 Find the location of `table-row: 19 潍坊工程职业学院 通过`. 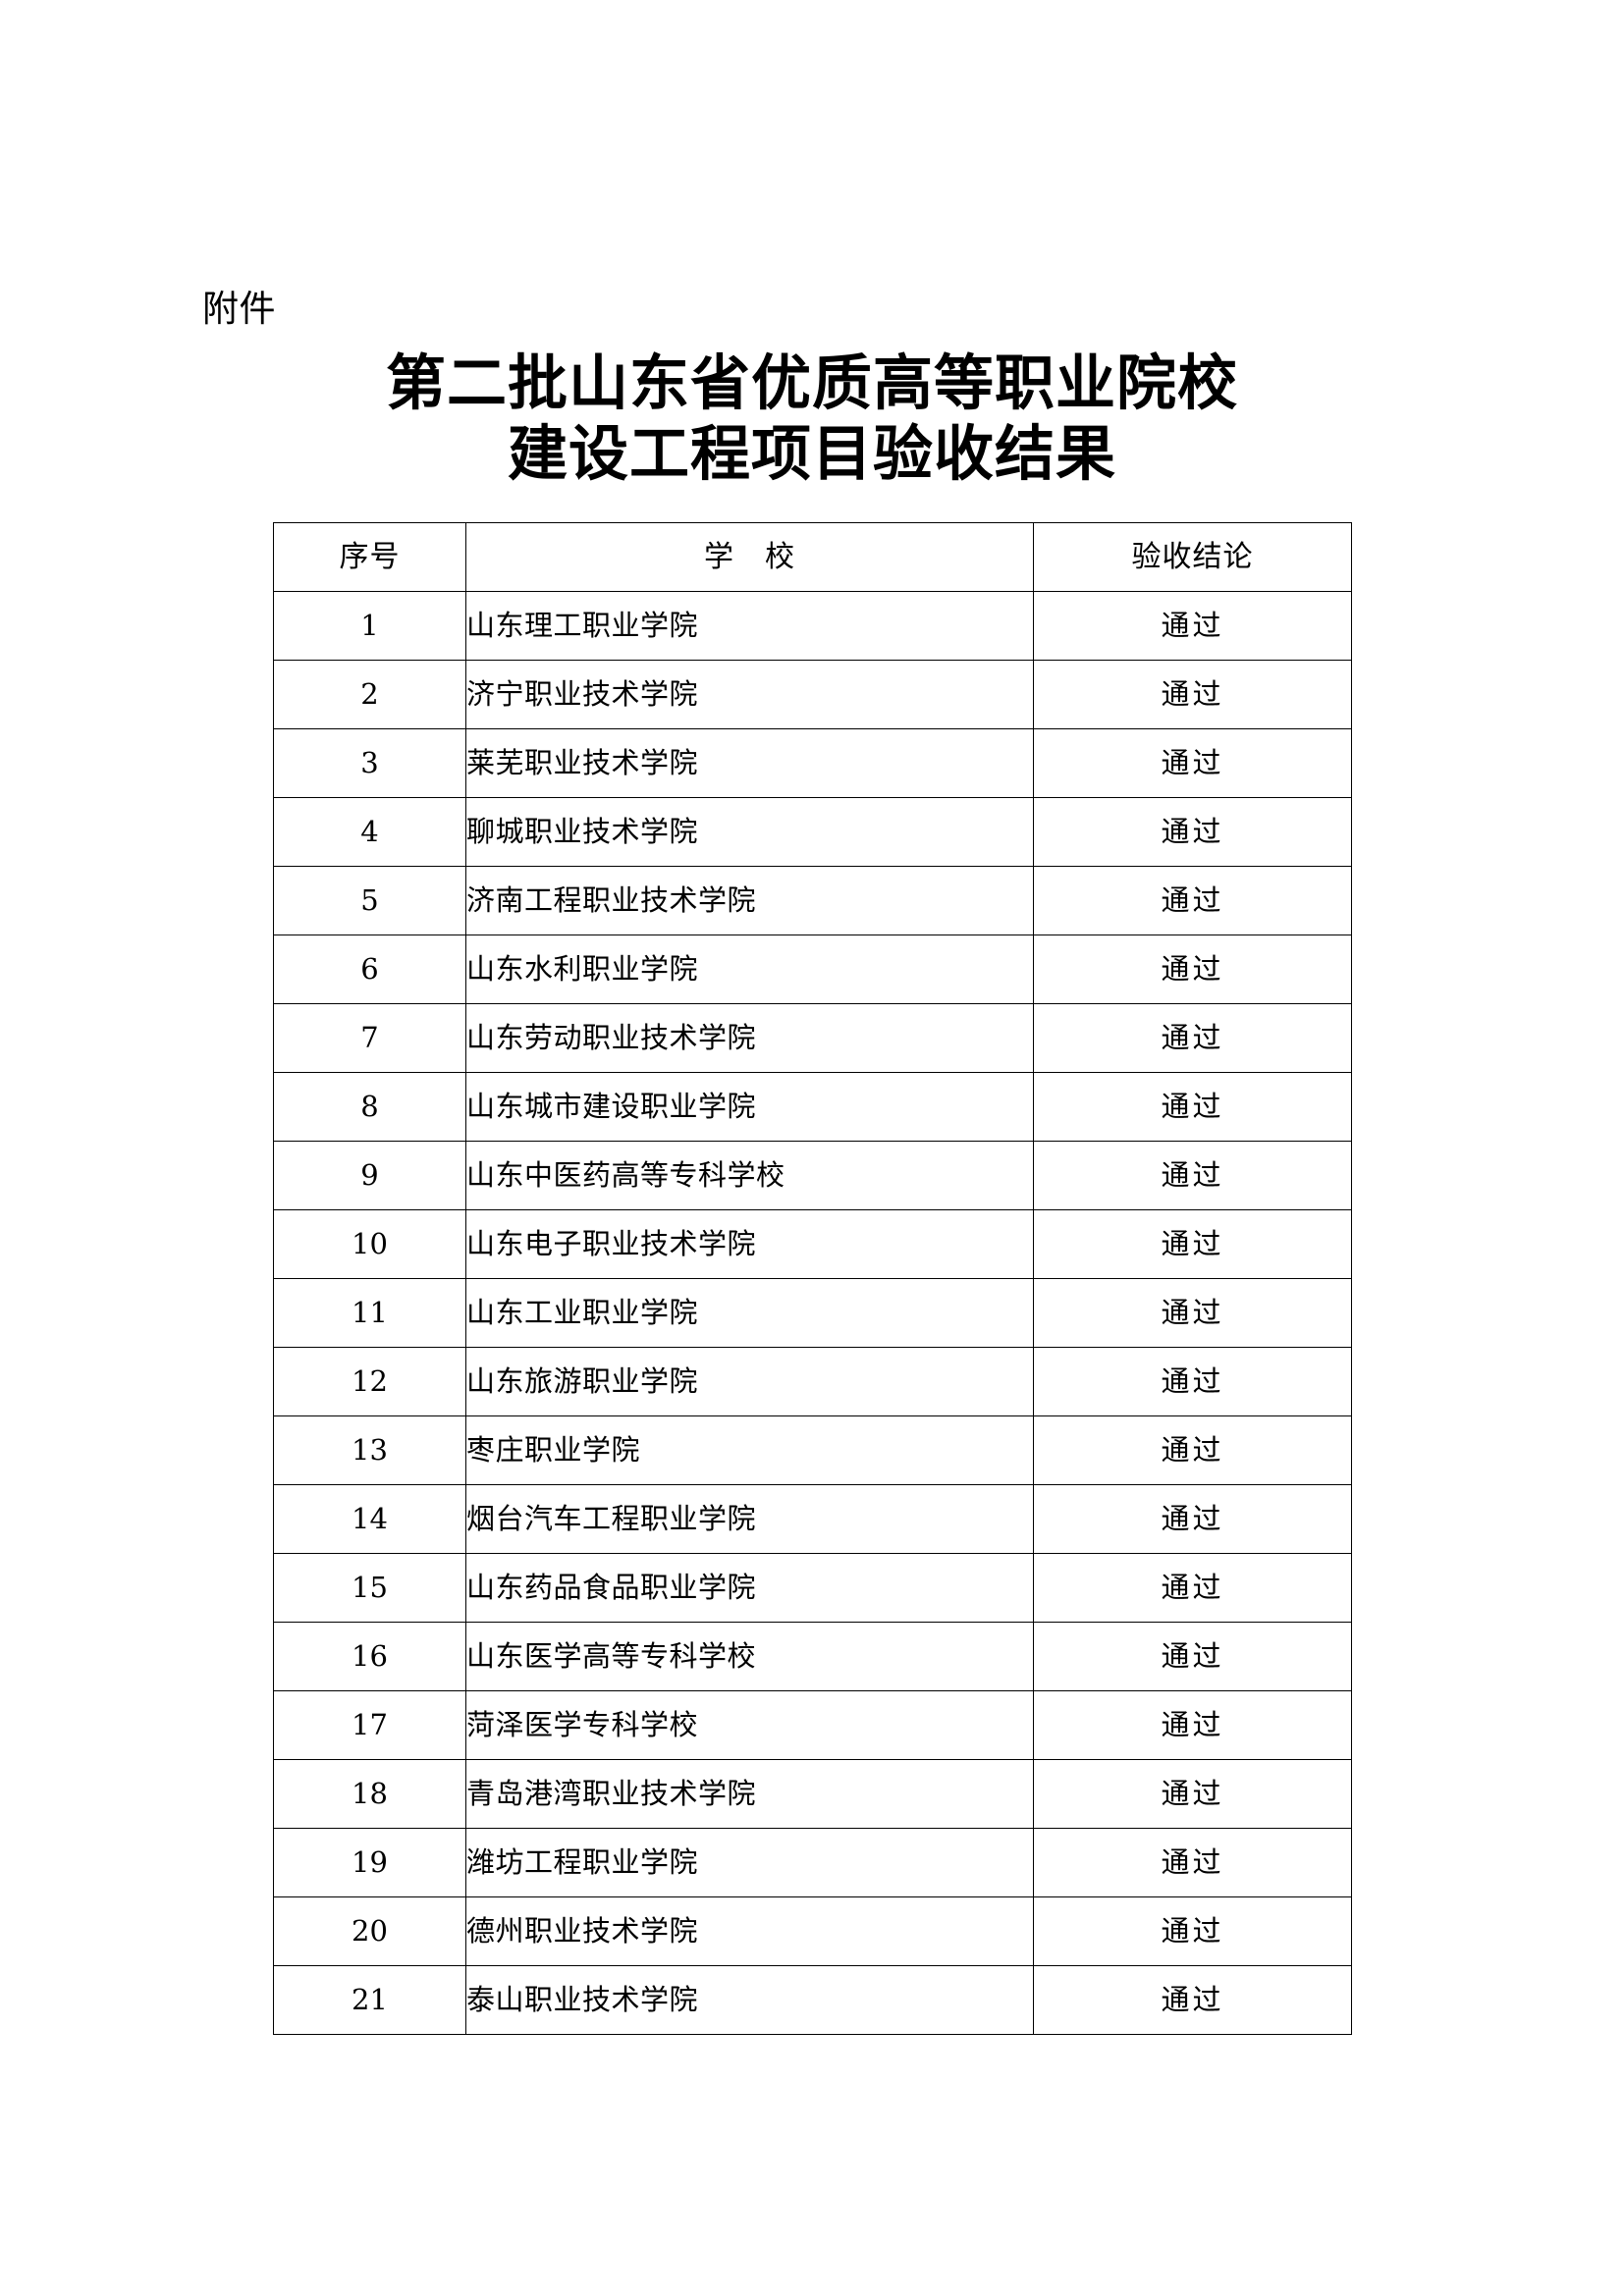

table-row: 19 潍坊工程职业学院 通过 is located at coordinates (812, 1863).